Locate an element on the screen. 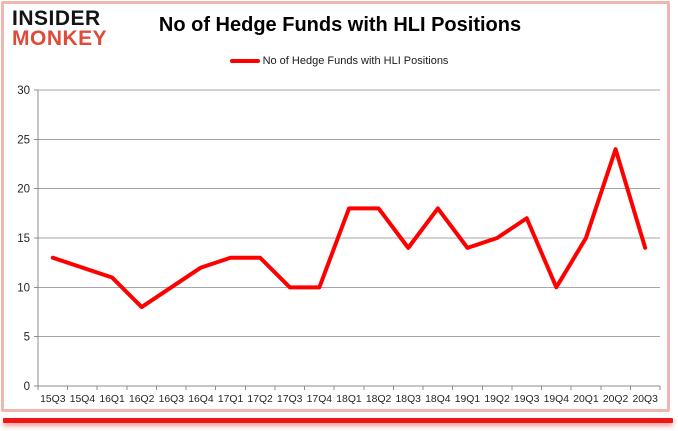 This screenshot has height=431, width=678. logo-text-insider: INSIDER is located at coordinates (56, 18).